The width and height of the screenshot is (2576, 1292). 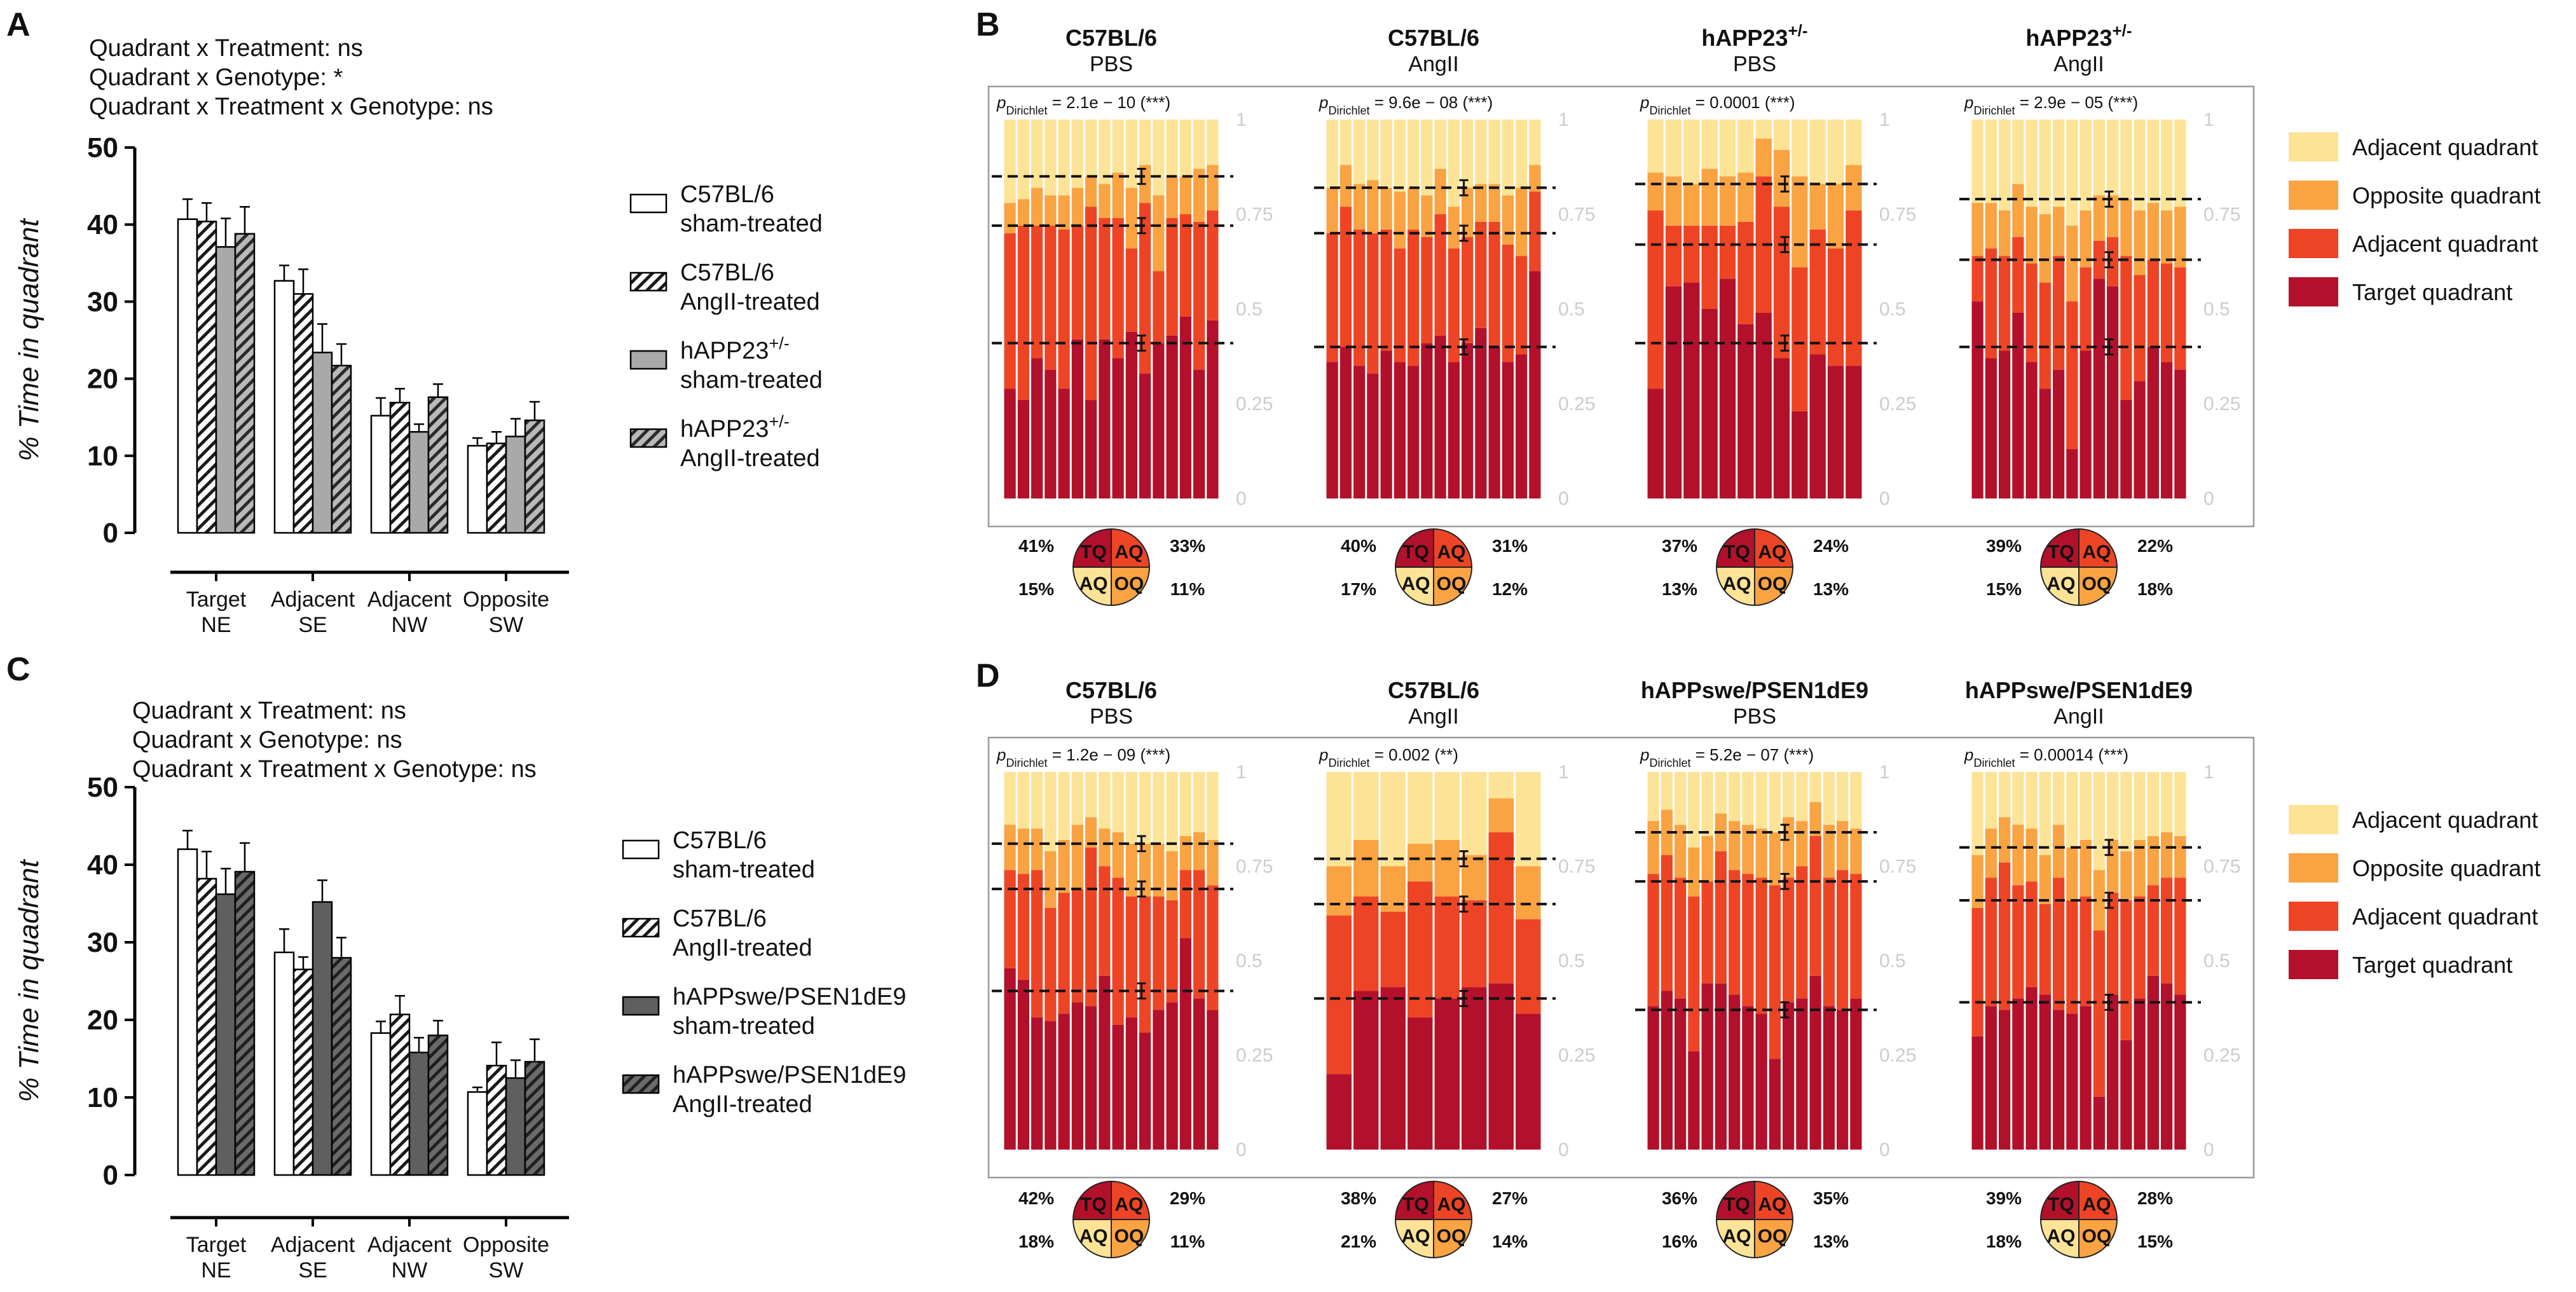 I want to click on y-tick-label: 0.25, so click(x=2221, y=404).